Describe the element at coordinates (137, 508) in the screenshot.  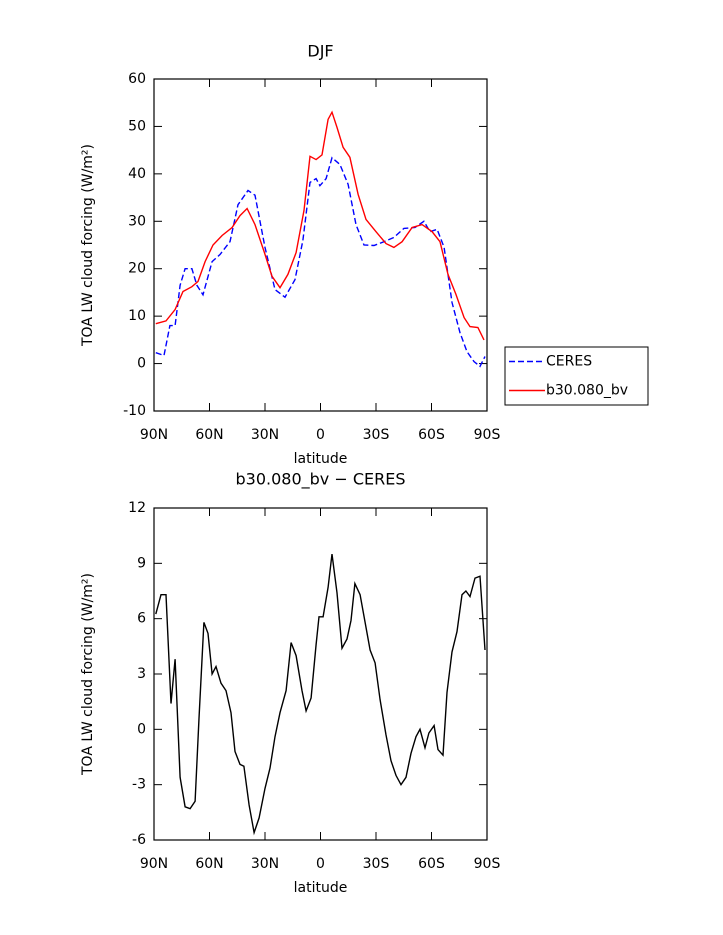
I see `y-tick-label: 12` at that location.